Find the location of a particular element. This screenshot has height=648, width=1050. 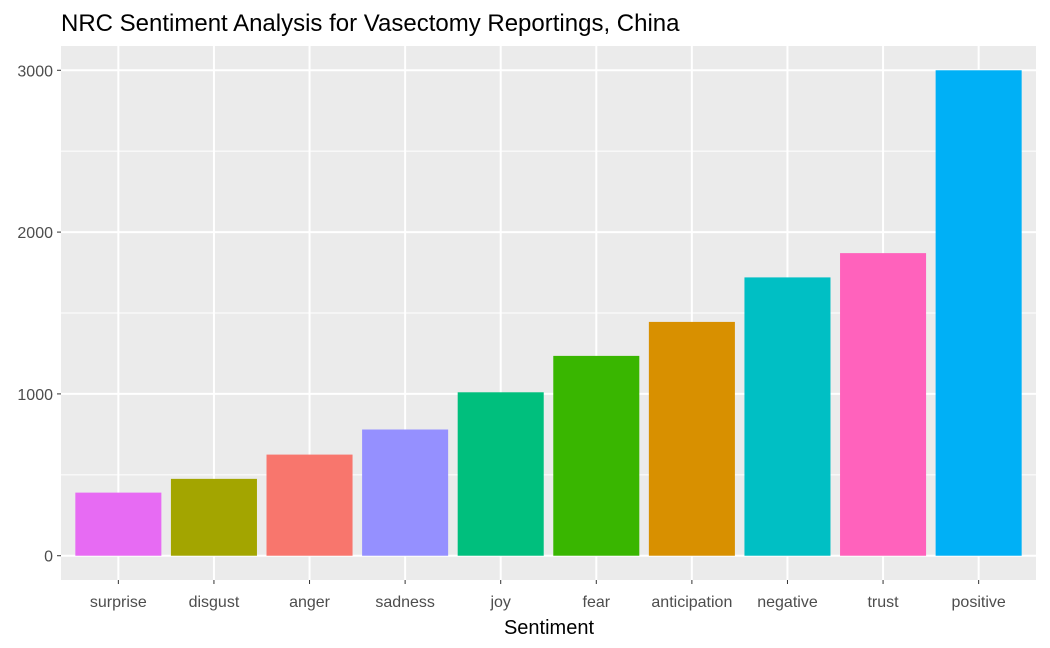

x-tick-label: negative is located at coordinates (787, 602).